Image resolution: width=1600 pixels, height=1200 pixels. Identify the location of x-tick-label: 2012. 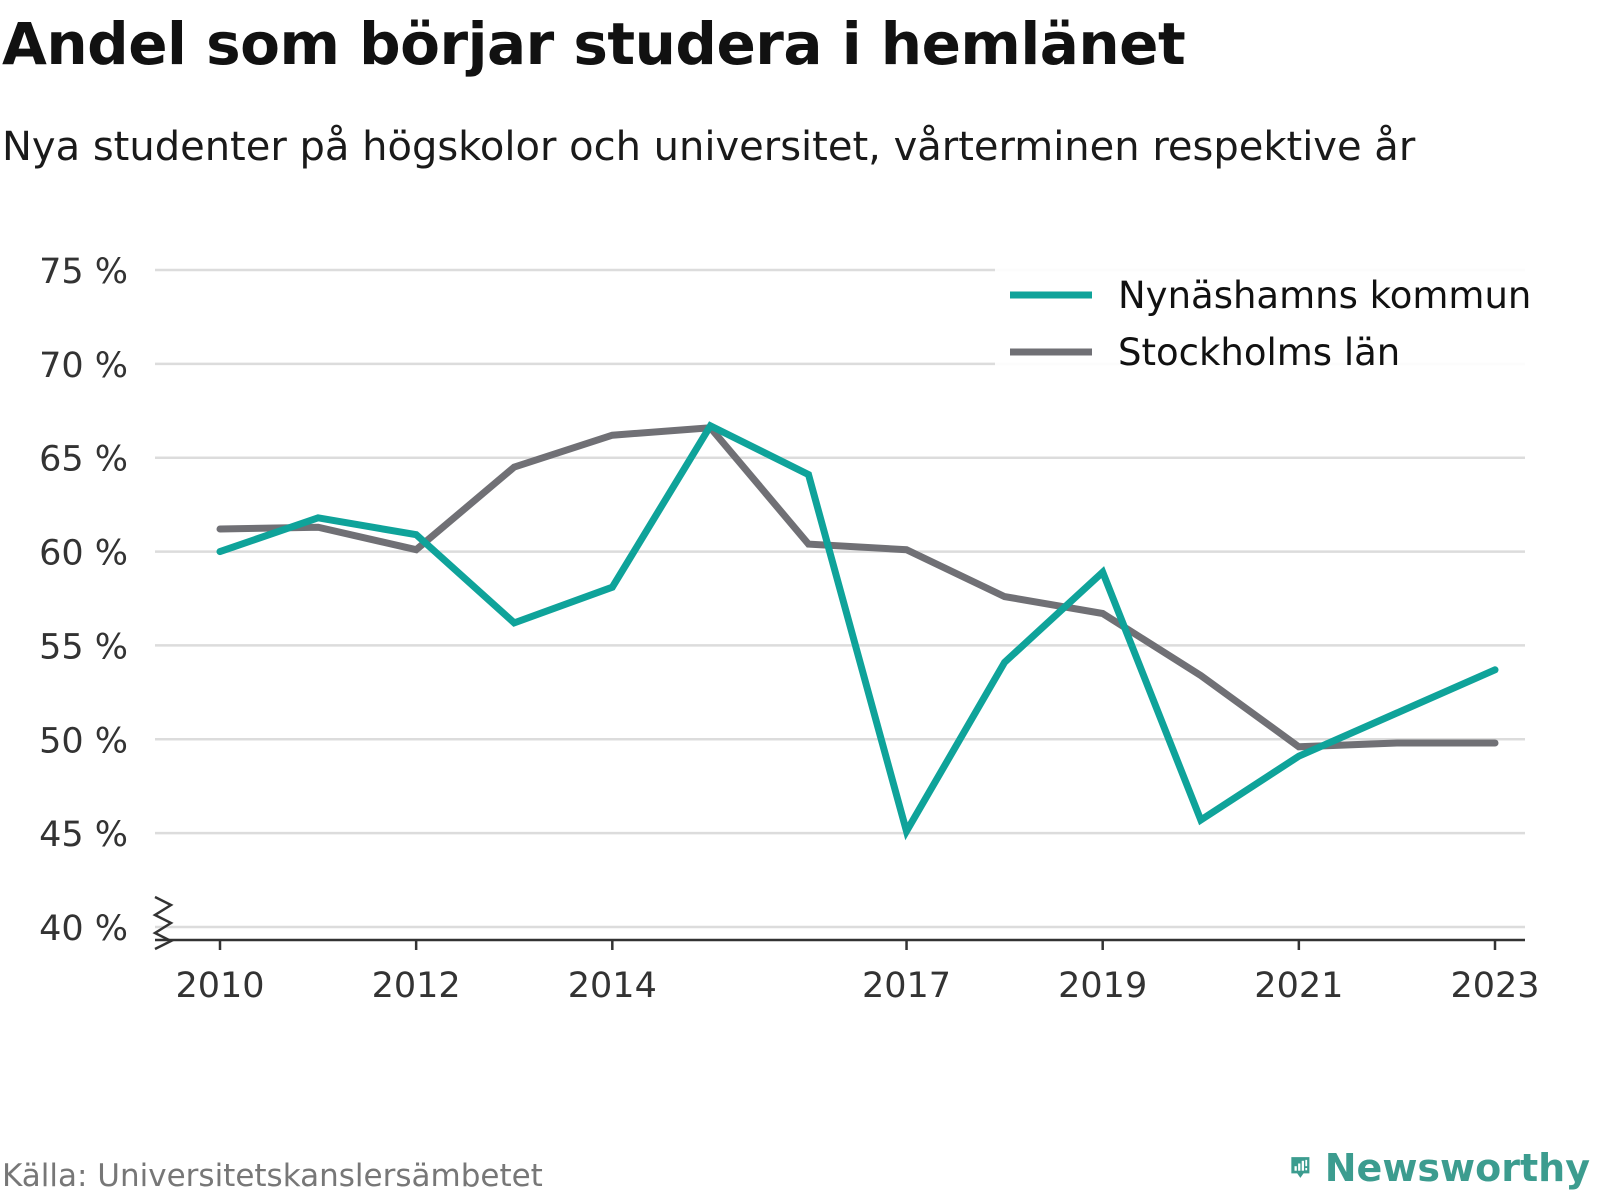
(416, 986).